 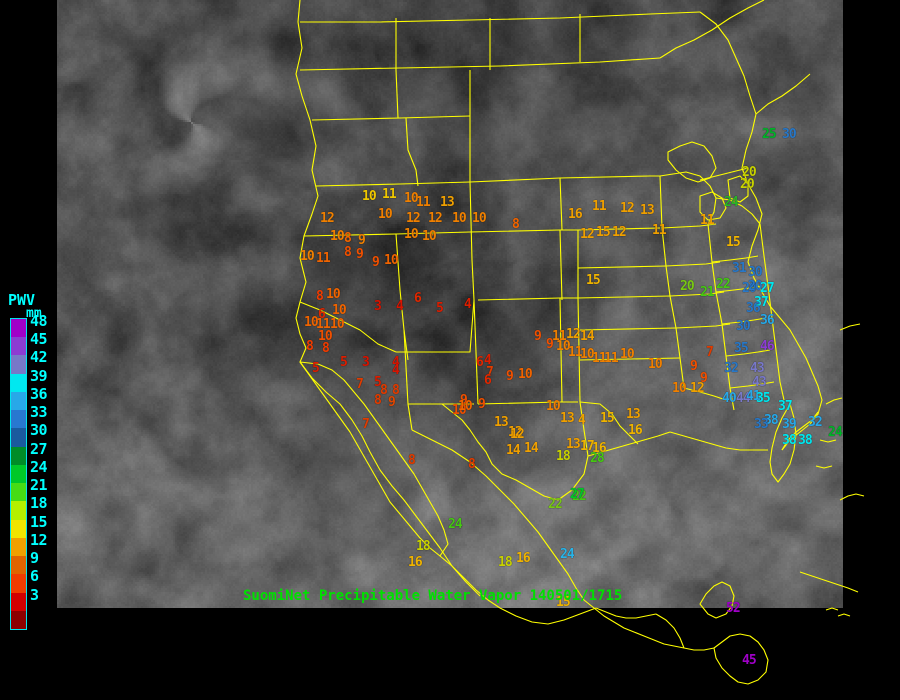 What do you see at coordinates (743, 398) in the screenshot?
I see `station-pwv-value: 44` at bounding box center [743, 398].